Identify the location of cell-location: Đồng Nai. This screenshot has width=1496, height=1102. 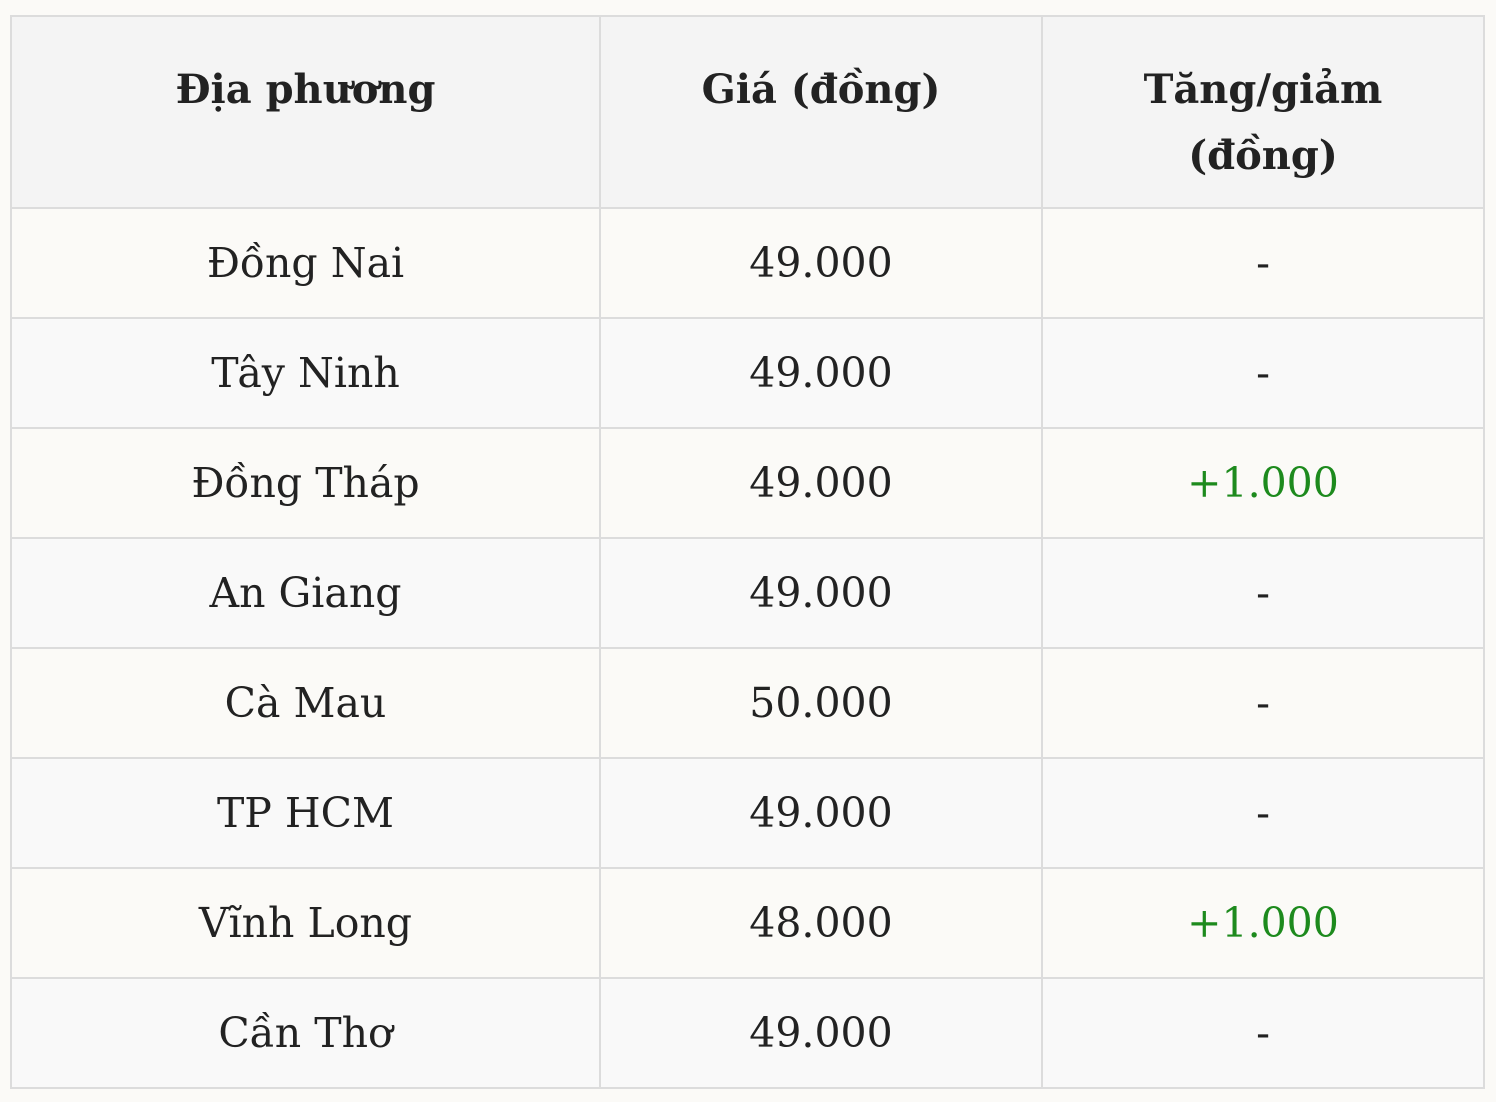
(305, 263).